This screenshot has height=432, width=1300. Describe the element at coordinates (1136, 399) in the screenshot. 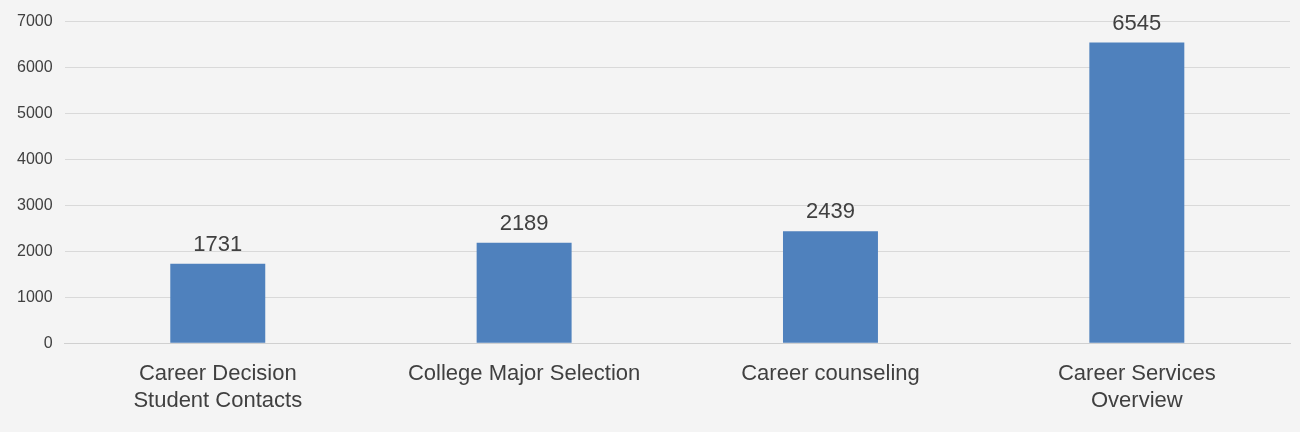

I see `category-label: Overview` at that location.